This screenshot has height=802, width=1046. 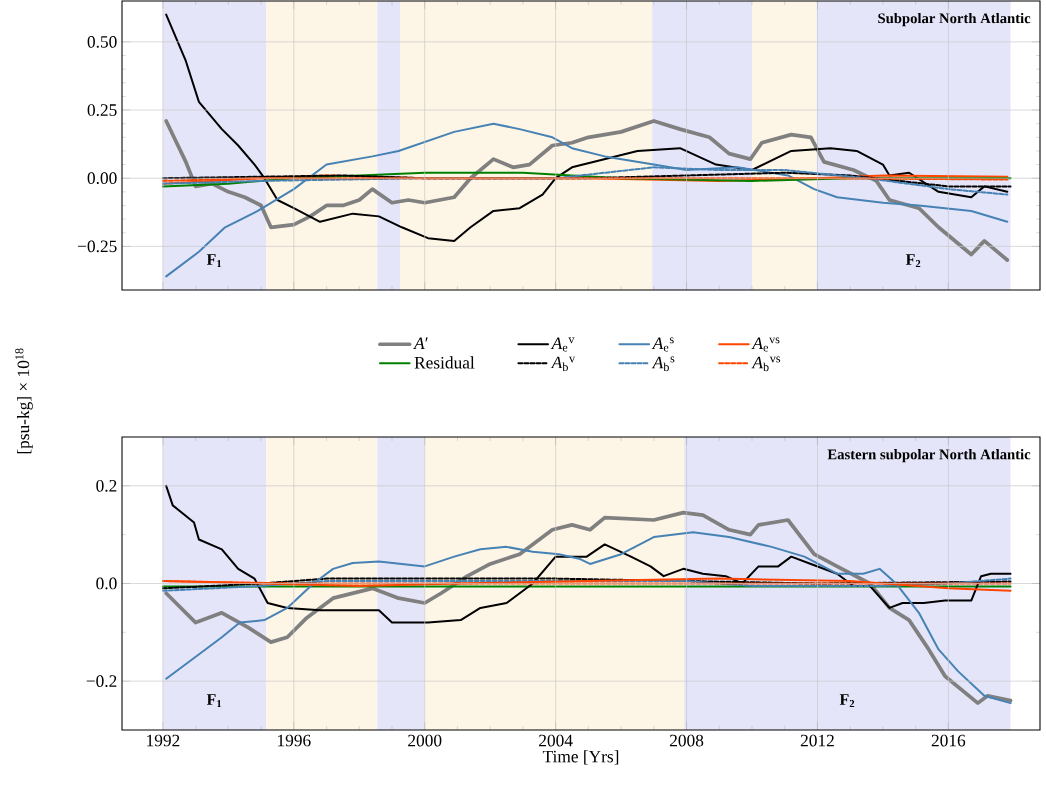 What do you see at coordinates (102, 178) in the screenshot?
I see `y-tick-label: 0.00` at bounding box center [102, 178].